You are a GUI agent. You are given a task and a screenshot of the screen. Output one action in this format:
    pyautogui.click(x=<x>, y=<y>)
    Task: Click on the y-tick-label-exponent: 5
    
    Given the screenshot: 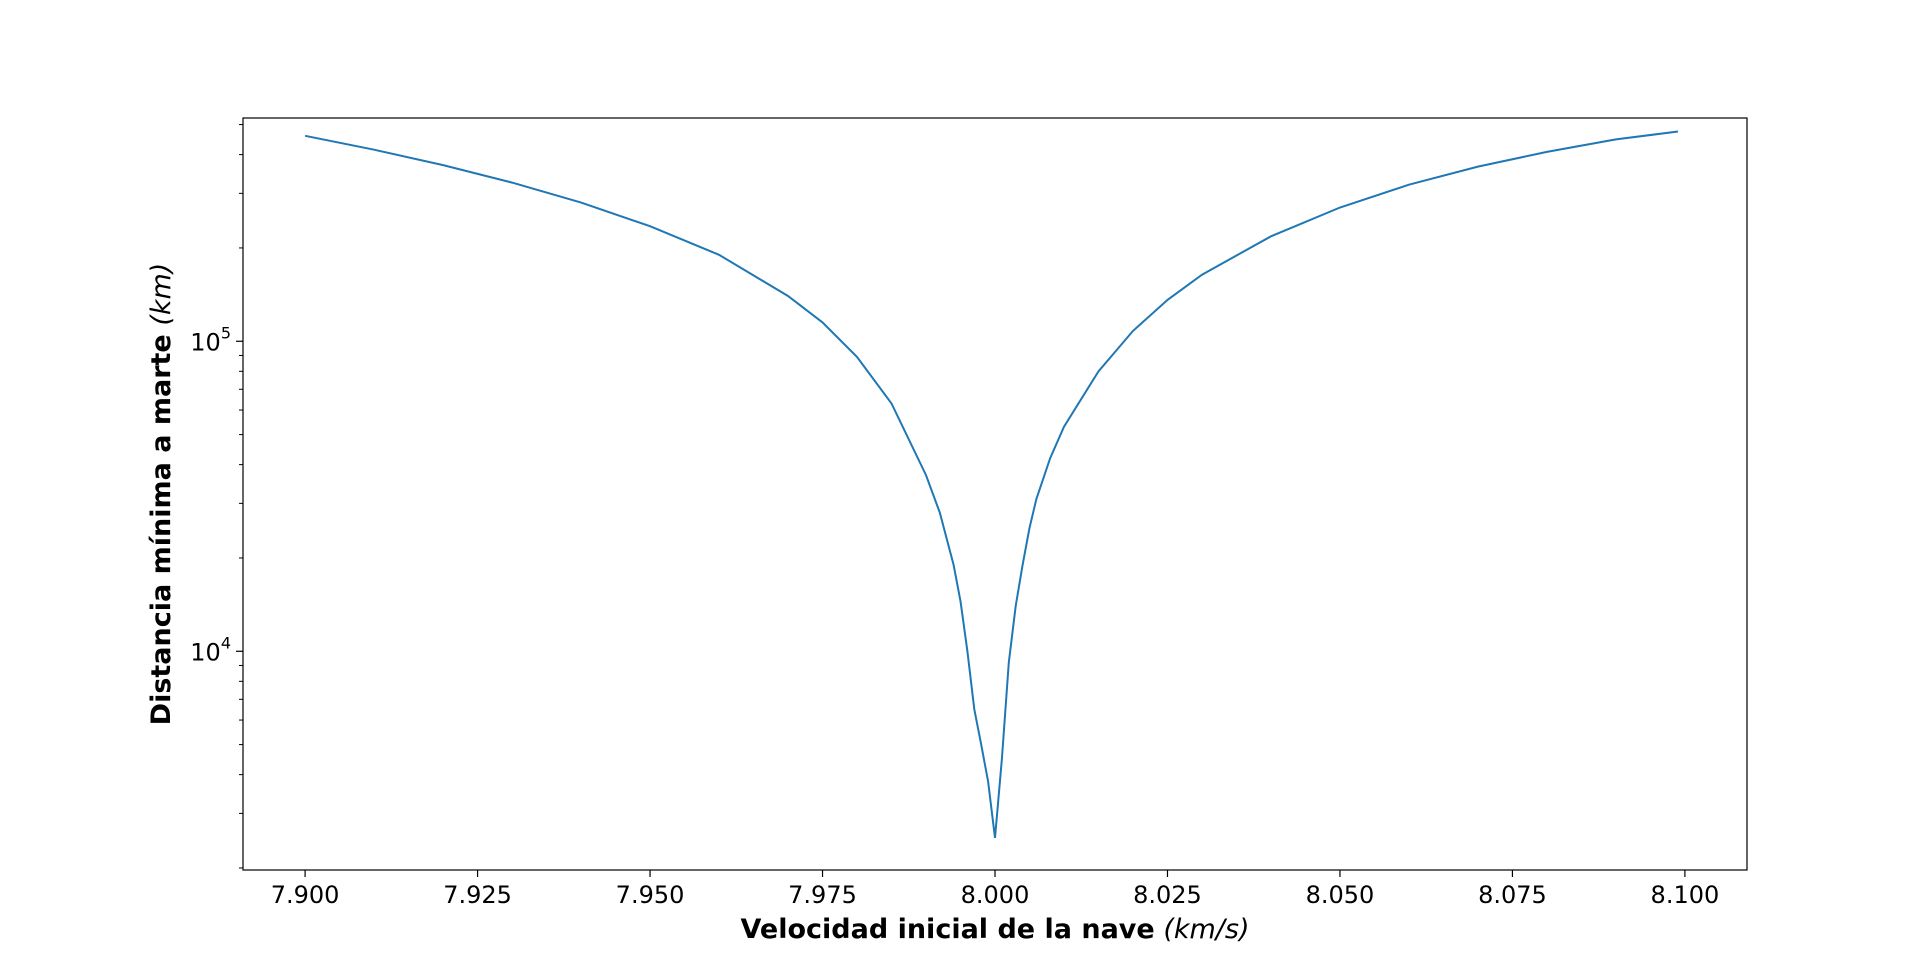 What is the action you would take?
    pyautogui.click(x=226, y=332)
    